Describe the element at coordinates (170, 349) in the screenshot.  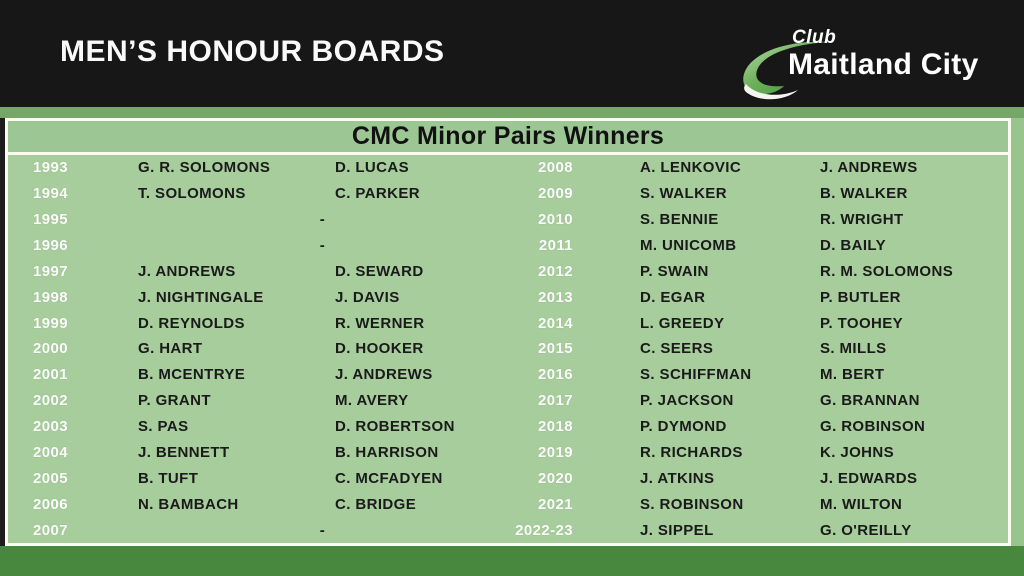
I see `player1-cell-left: G. HART` at that location.